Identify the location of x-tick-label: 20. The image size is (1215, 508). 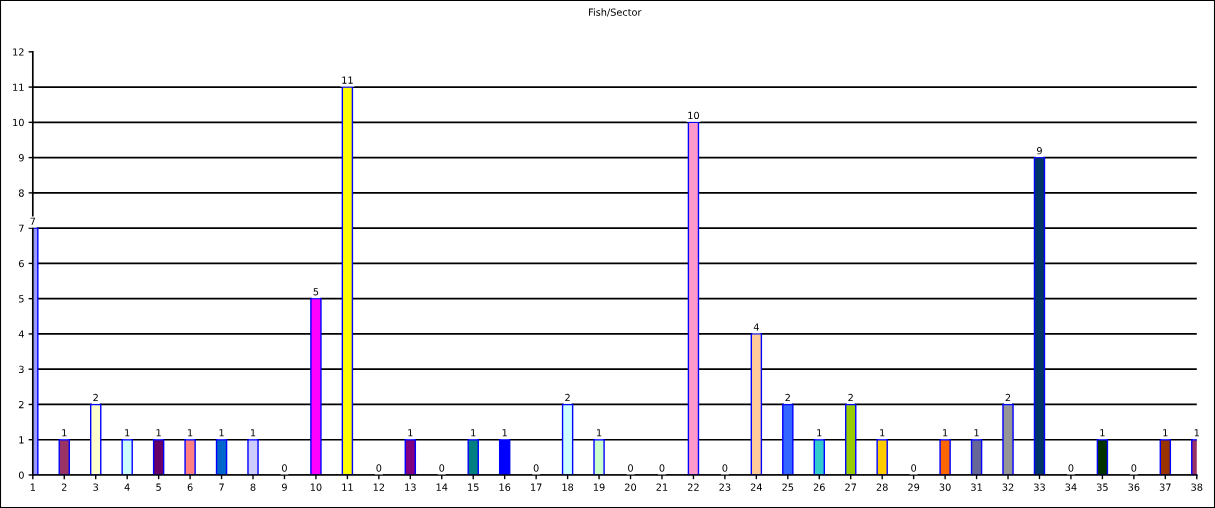
(631, 487).